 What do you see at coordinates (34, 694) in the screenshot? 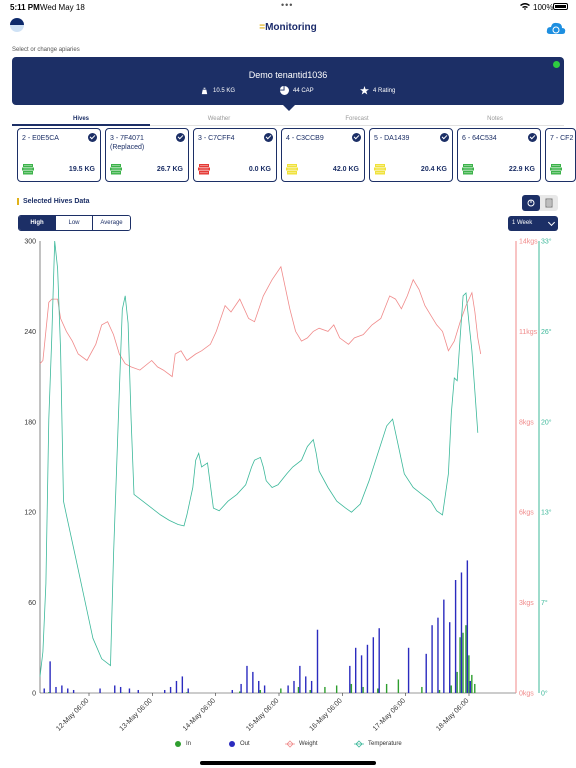
I see `left-axis-tick-label: 0` at bounding box center [34, 694].